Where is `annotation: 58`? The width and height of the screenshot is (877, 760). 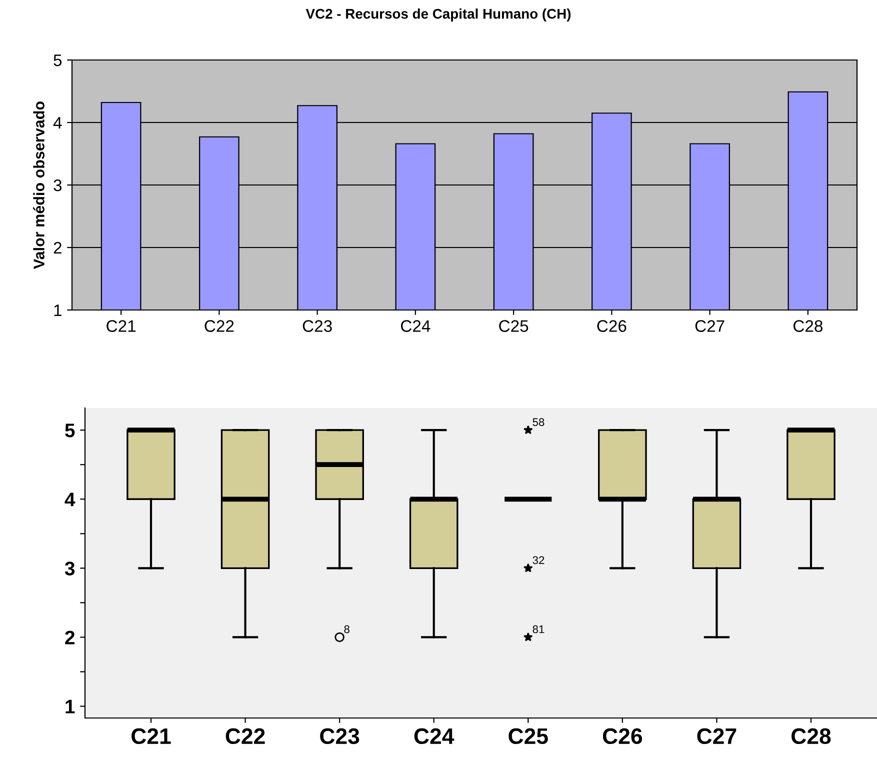
annotation: 58 is located at coordinates (538, 422).